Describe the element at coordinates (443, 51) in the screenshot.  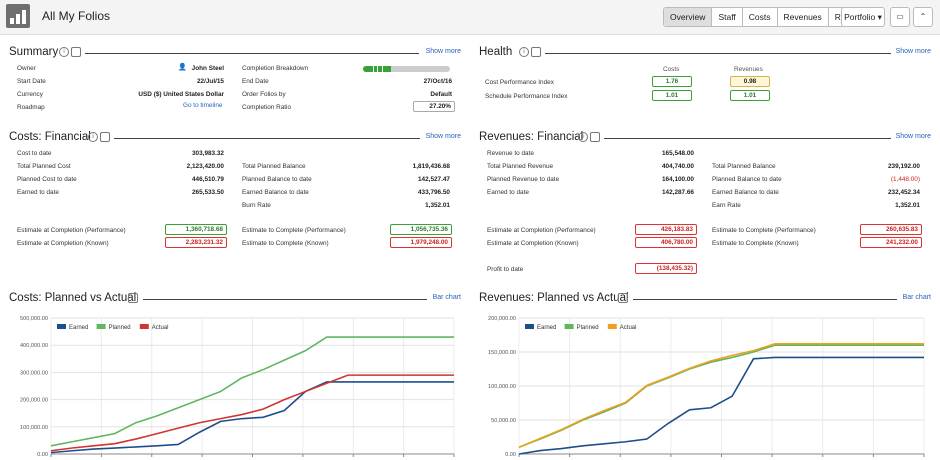
I see `summary-show-more-link: Show more` at that location.